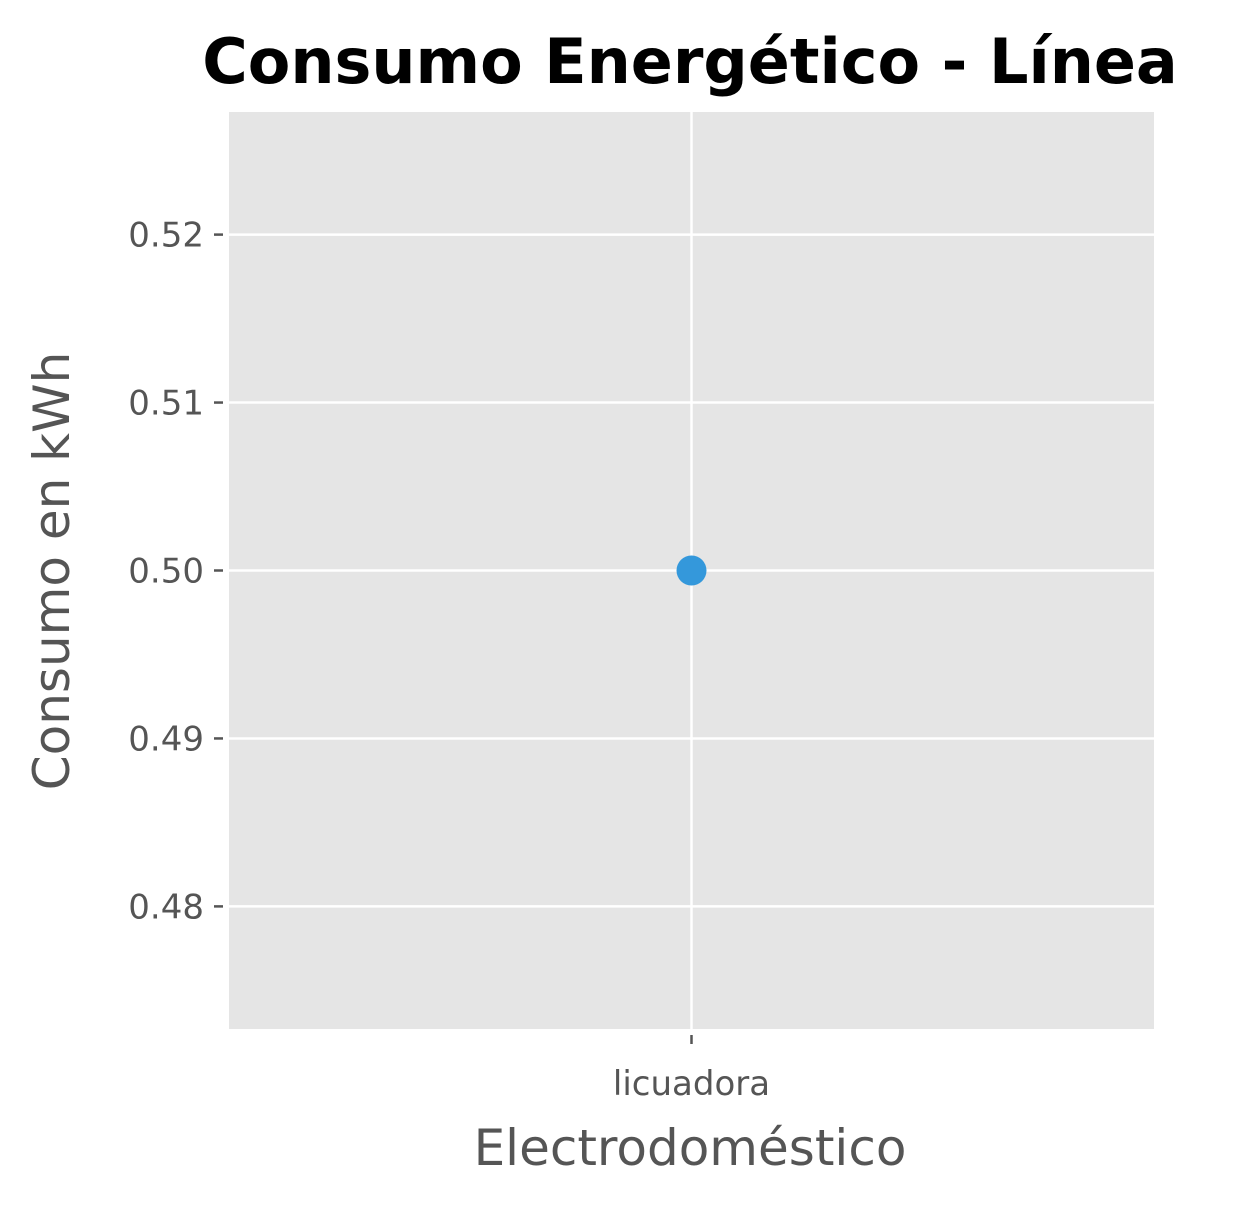 The image size is (1245, 1208). Describe the element at coordinates (690, 1148) in the screenshot. I see `x-axis-label: Electrodoméstico` at that location.